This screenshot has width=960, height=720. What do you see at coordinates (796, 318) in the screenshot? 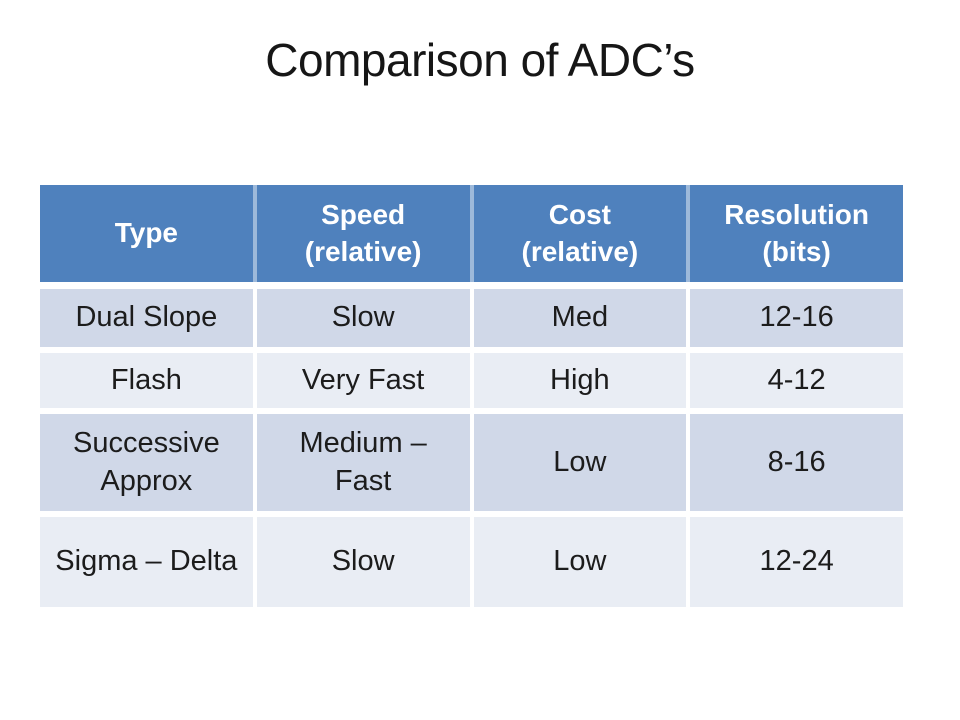
I see `cell-dual-slope-resolution: 12-16` at bounding box center [796, 318].